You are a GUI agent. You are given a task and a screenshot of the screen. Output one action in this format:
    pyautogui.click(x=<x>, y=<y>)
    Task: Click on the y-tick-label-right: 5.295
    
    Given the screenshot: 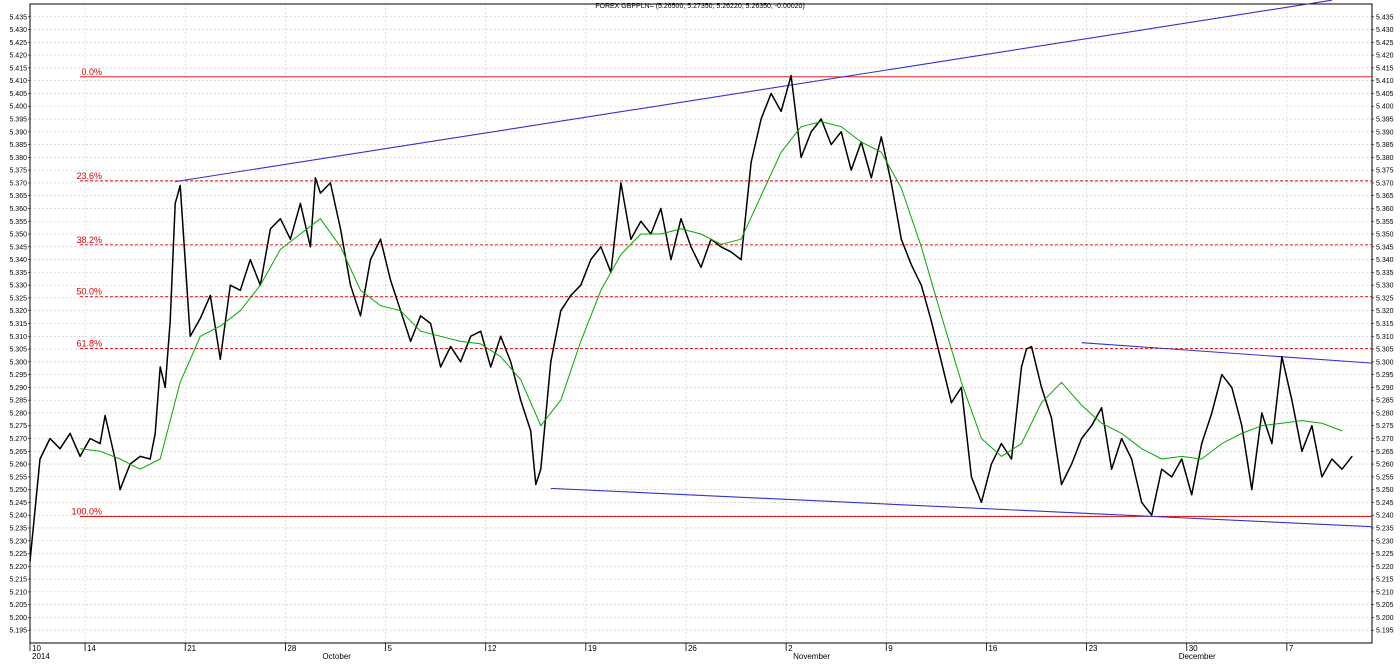 What is the action you would take?
    pyautogui.click(x=1385, y=375)
    